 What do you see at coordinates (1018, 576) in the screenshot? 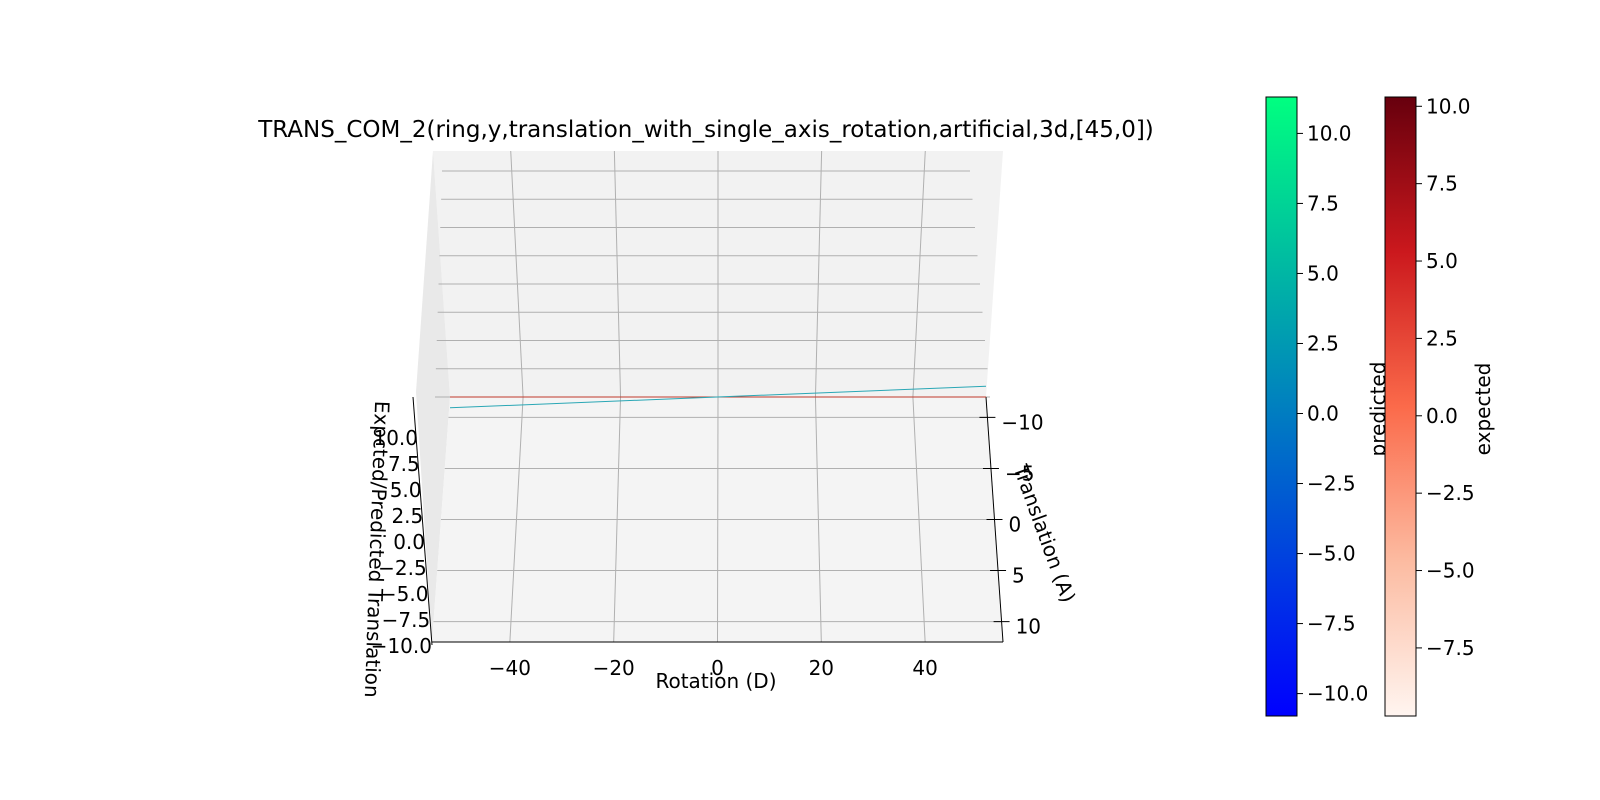
I see `y-tick-label: 5` at bounding box center [1018, 576].